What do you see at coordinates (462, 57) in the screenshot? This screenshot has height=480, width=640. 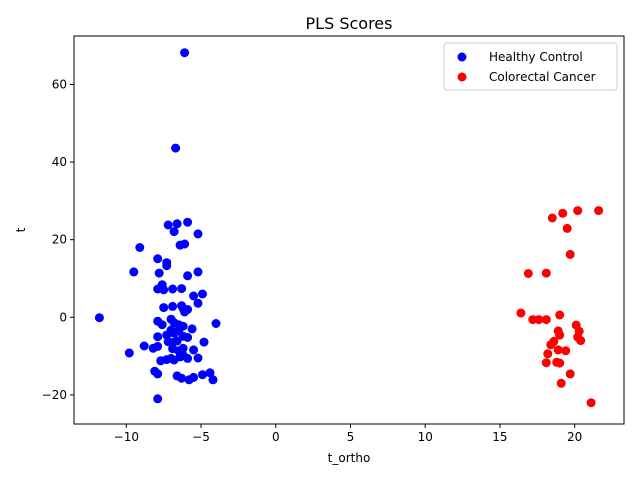 I see `legend-marker-healthy-control` at bounding box center [462, 57].